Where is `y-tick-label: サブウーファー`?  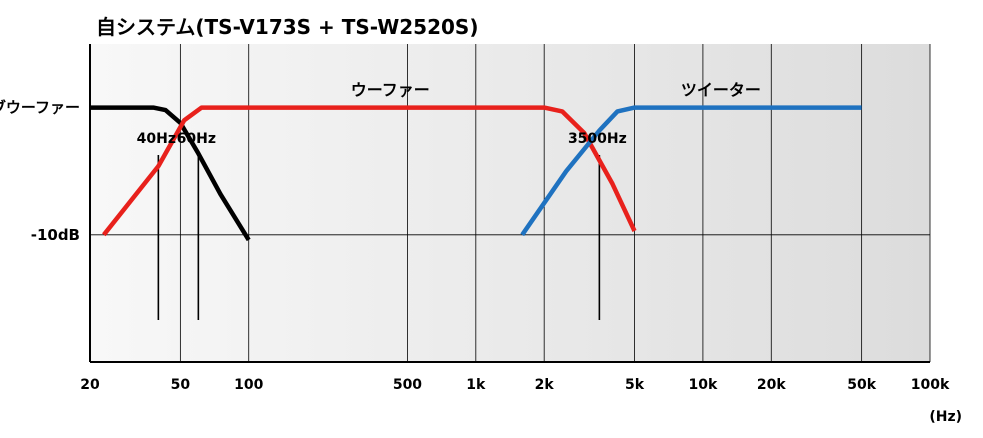
y-tick-label: サブウーファー is located at coordinates (40, 108).